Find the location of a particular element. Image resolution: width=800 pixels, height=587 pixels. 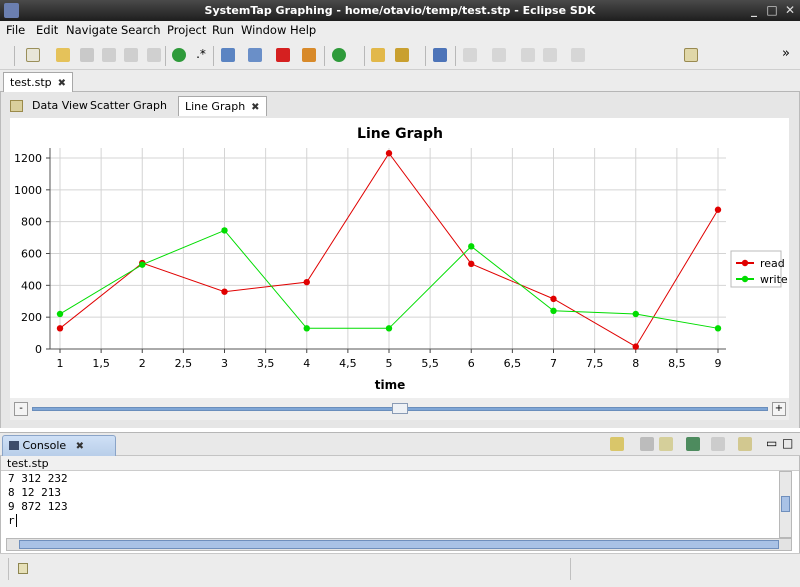

maximize-view-button: □ is located at coordinates (788, 443).